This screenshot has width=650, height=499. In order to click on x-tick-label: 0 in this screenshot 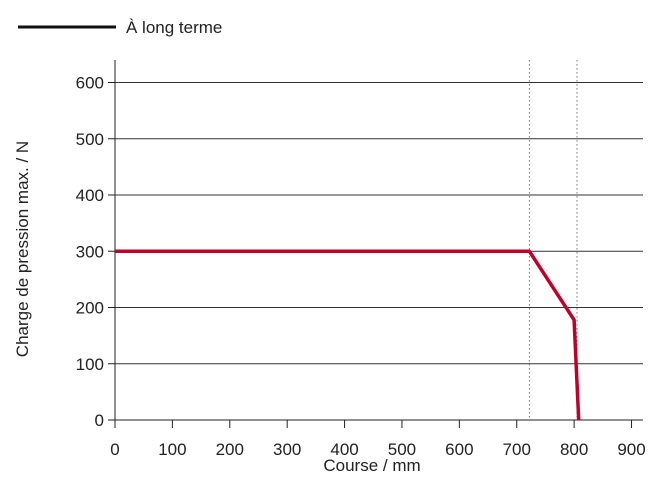, I will do `click(114, 449)`.